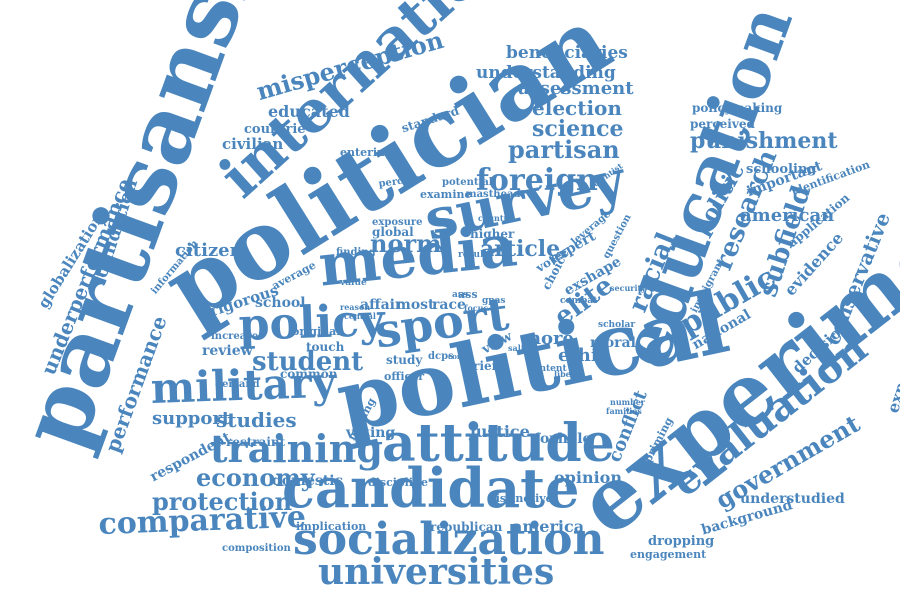 This screenshot has width=900, height=592. What do you see at coordinates (548, 338) in the screenshot?
I see `word-more: more` at bounding box center [548, 338].